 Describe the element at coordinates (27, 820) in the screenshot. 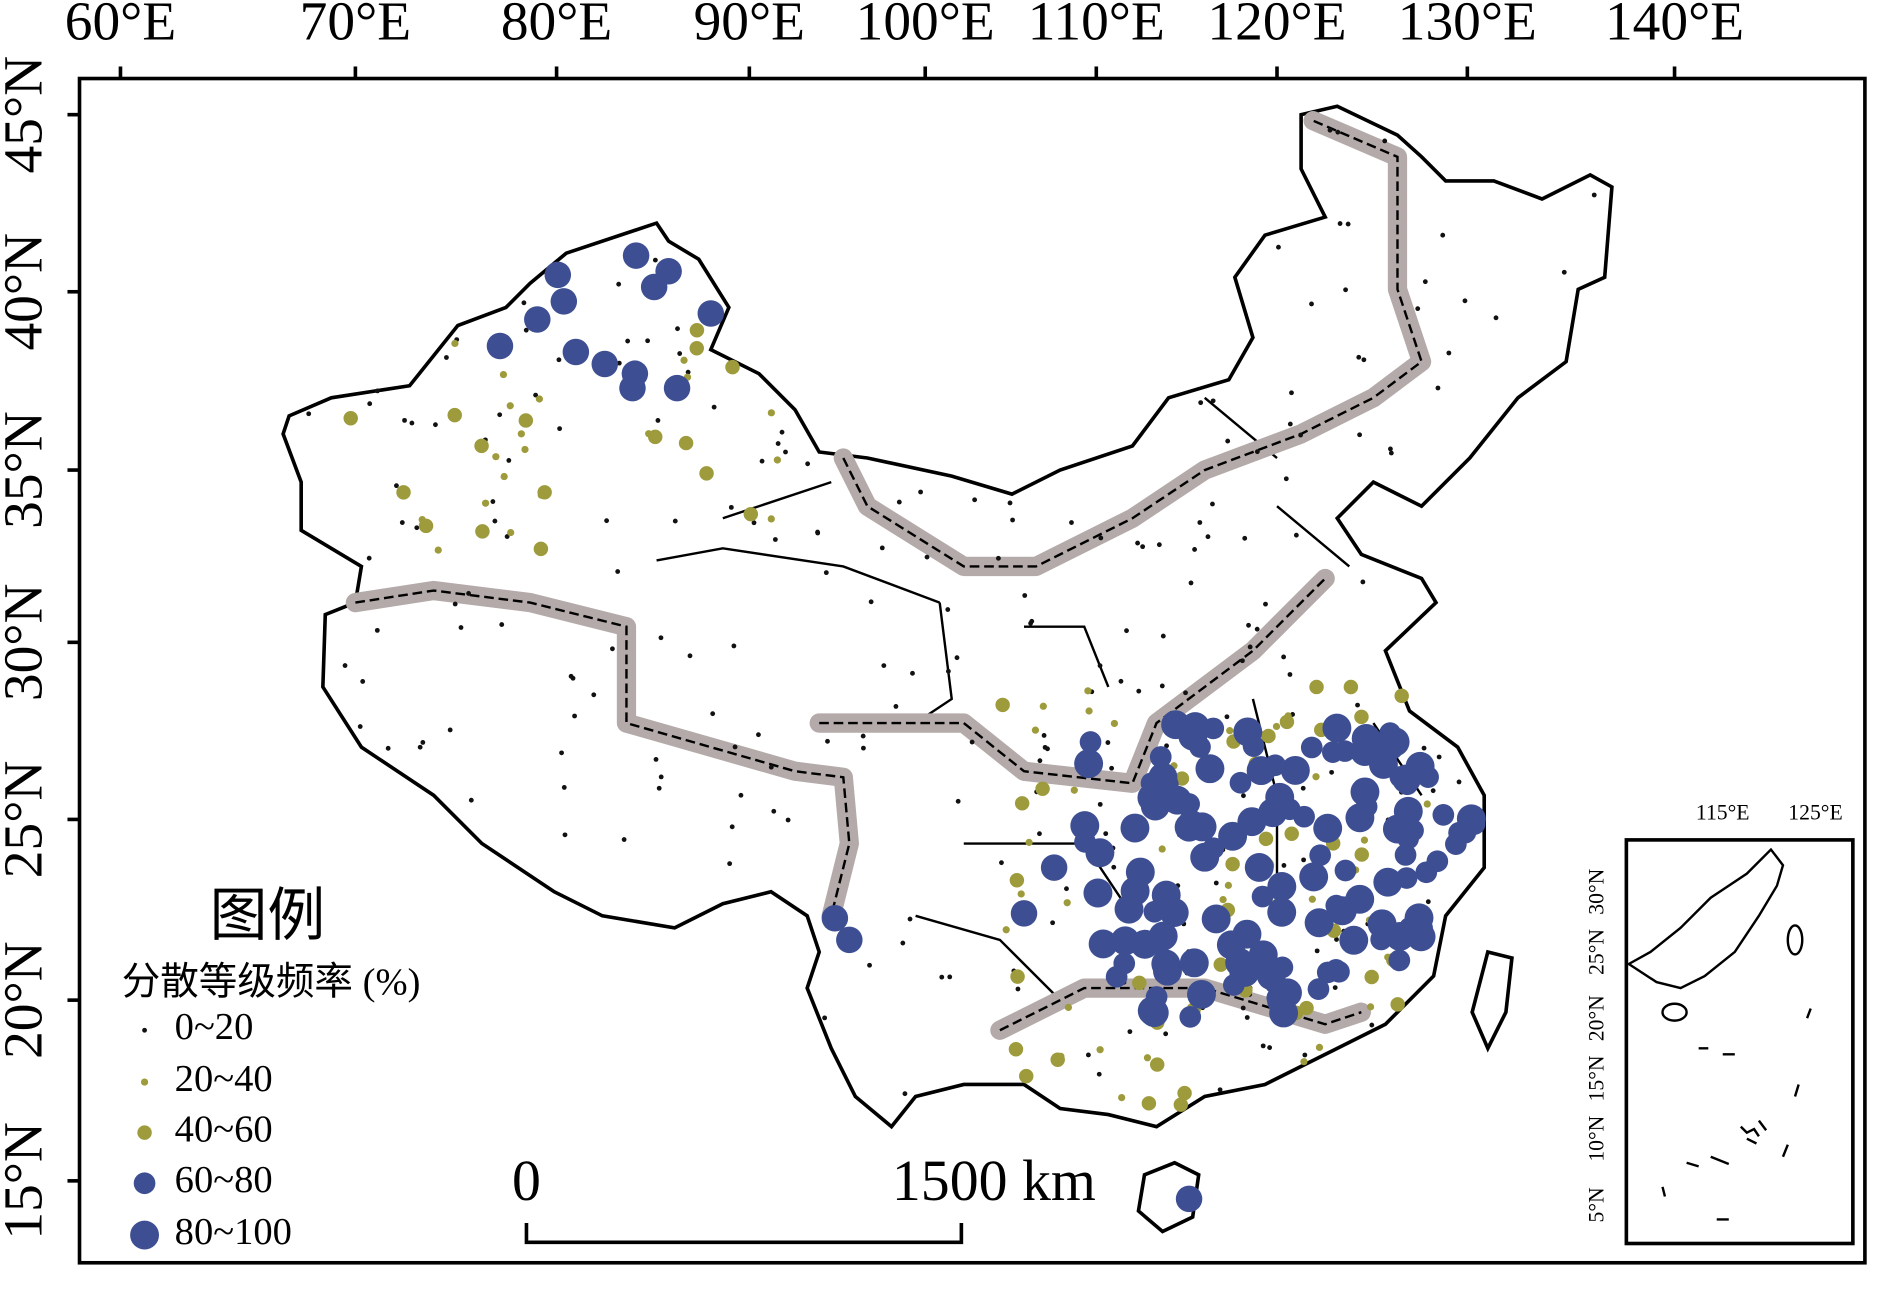

I see `lat-label: 25°N` at that location.